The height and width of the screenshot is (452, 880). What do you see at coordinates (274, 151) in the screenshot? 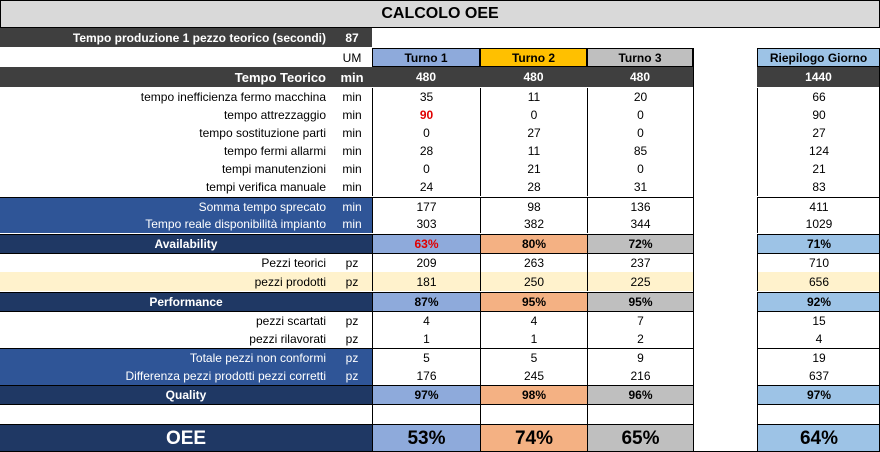
I see `allarmi-label: tempo fermi allarmi` at bounding box center [274, 151].